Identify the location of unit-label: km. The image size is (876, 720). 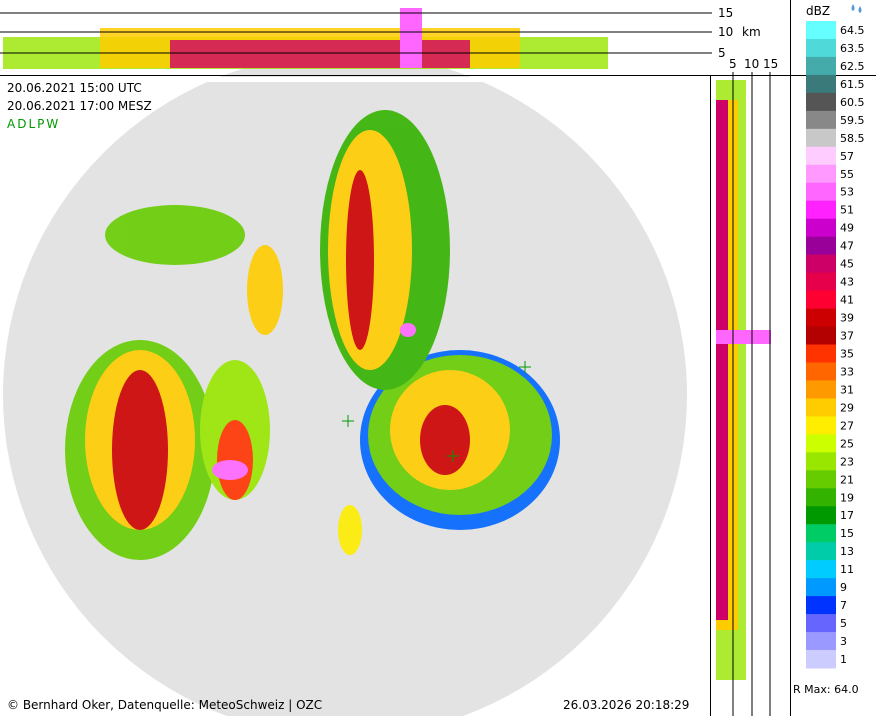
(751, 32).